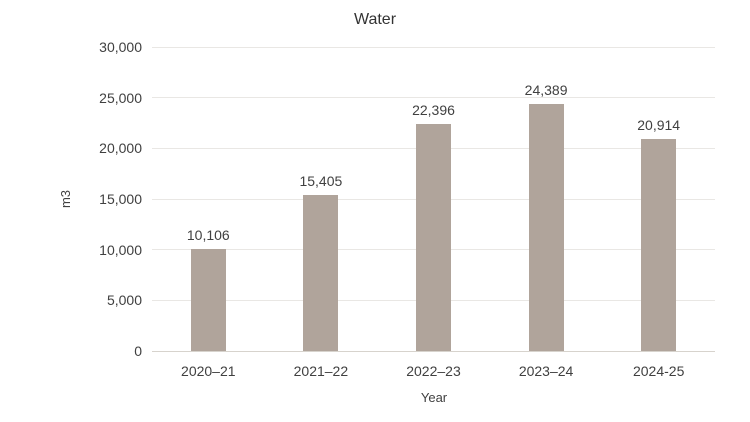 This screenshot has width=750, height=422. I want to click on y-tick-label: 0, so click(138, 351).